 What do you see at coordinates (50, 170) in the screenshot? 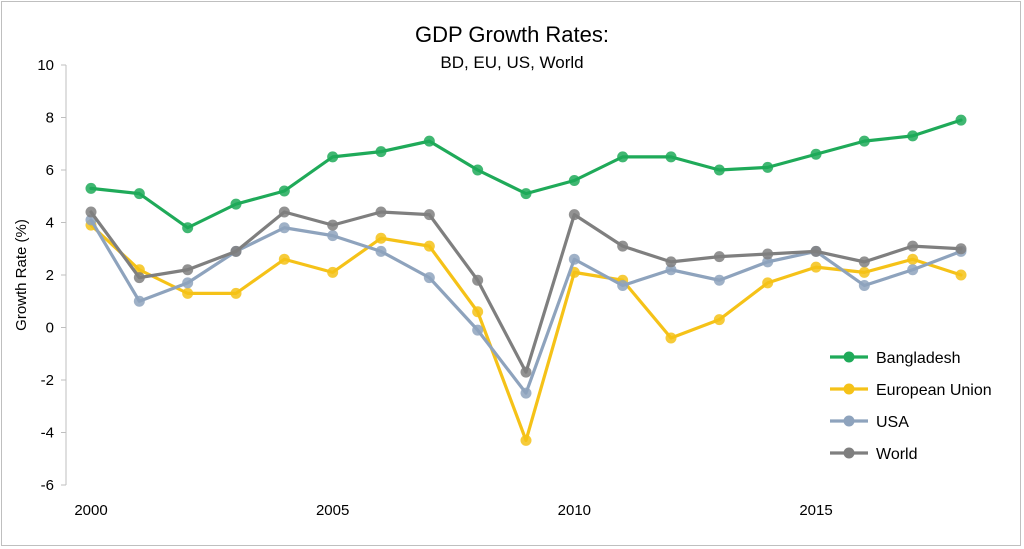
I see `y-tick-label: 6` at bounding box center [50, 170].